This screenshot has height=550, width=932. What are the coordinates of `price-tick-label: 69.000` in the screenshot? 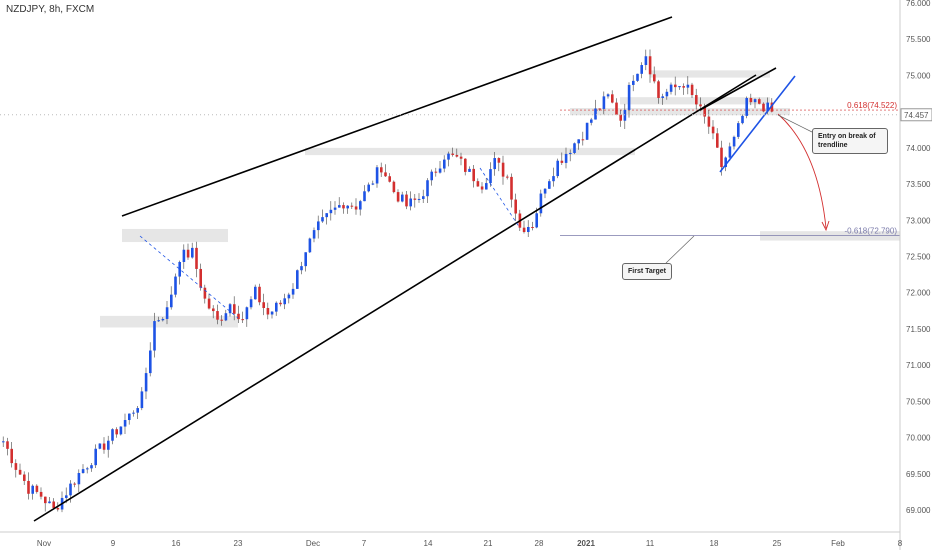 It's located at (918, 510).